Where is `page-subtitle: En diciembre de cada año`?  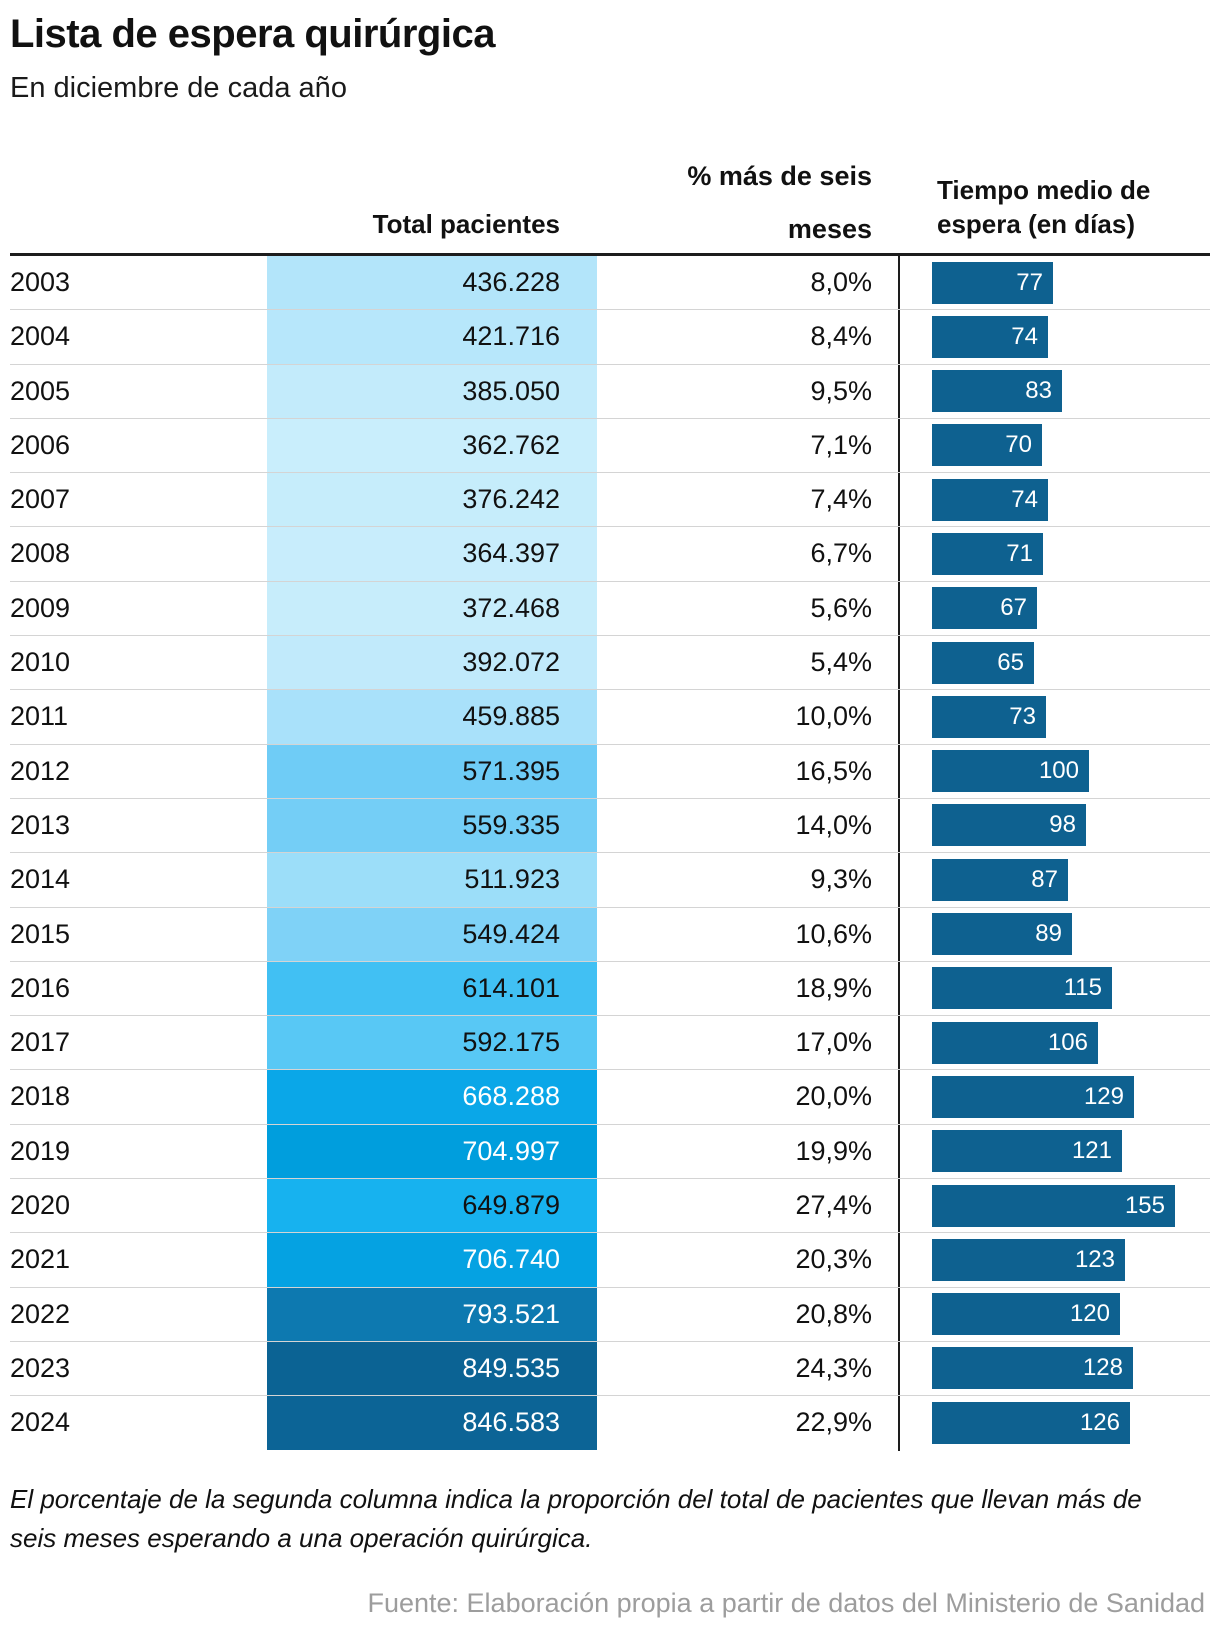
page-subtitle: En diciembre de cada año is located at coordinates (178, 88).